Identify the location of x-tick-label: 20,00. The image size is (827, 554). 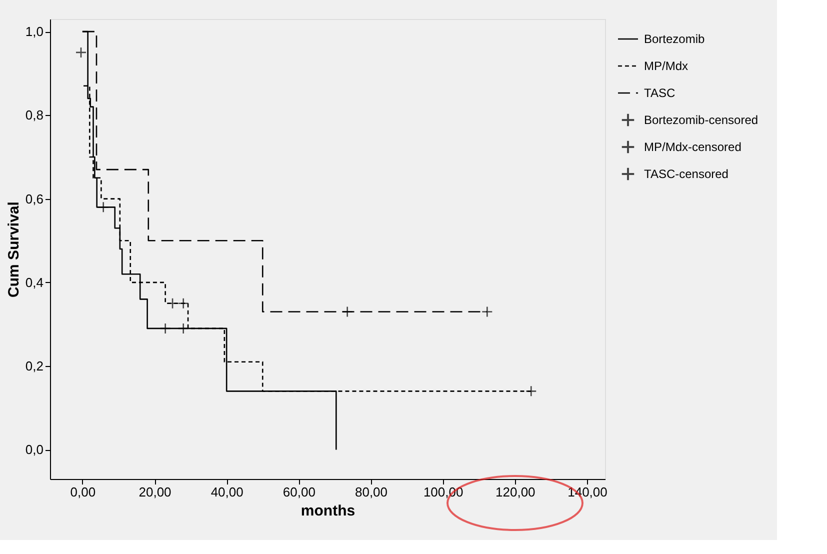
(155, 492).